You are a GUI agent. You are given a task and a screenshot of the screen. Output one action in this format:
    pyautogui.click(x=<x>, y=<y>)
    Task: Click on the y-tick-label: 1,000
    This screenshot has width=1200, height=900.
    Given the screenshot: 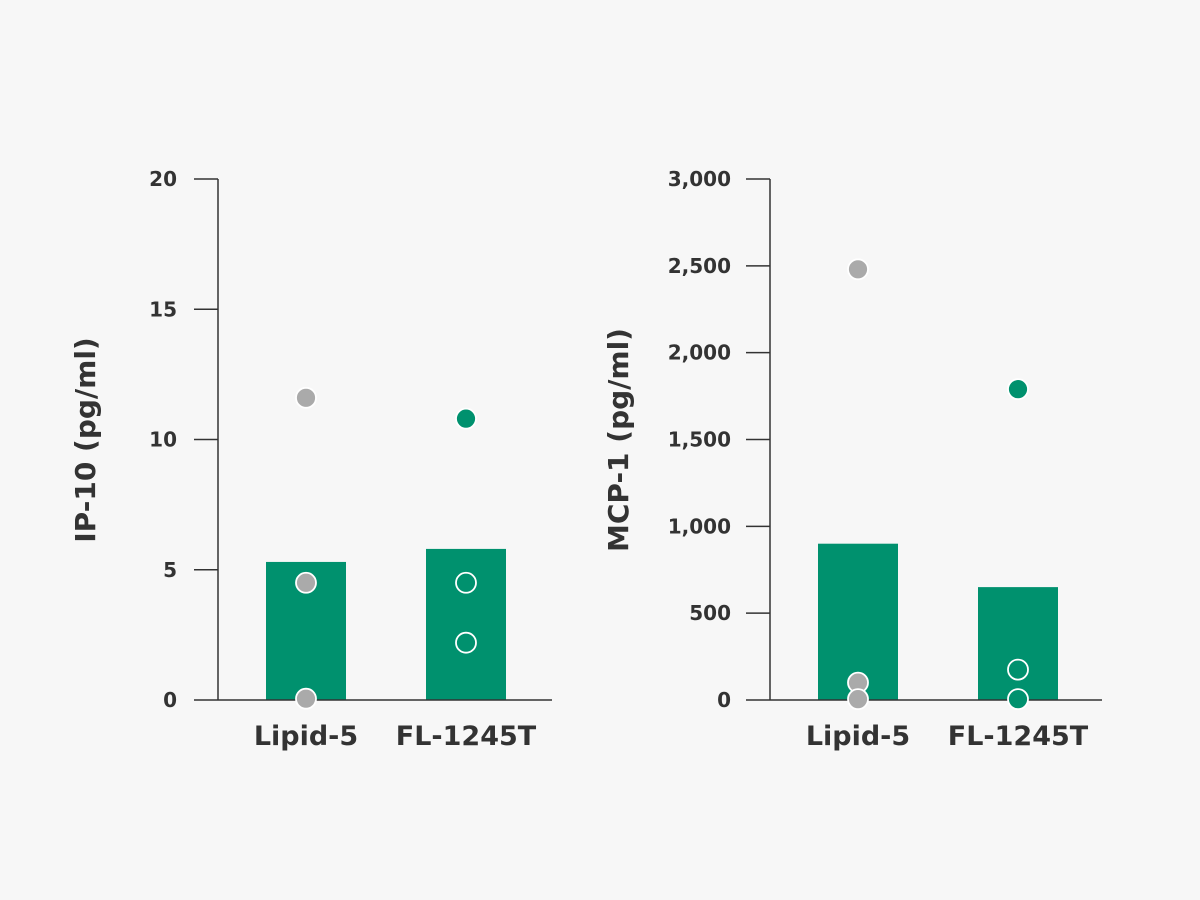 What is the action you would take?
    pyautogui.click(x=699, y=526)
    